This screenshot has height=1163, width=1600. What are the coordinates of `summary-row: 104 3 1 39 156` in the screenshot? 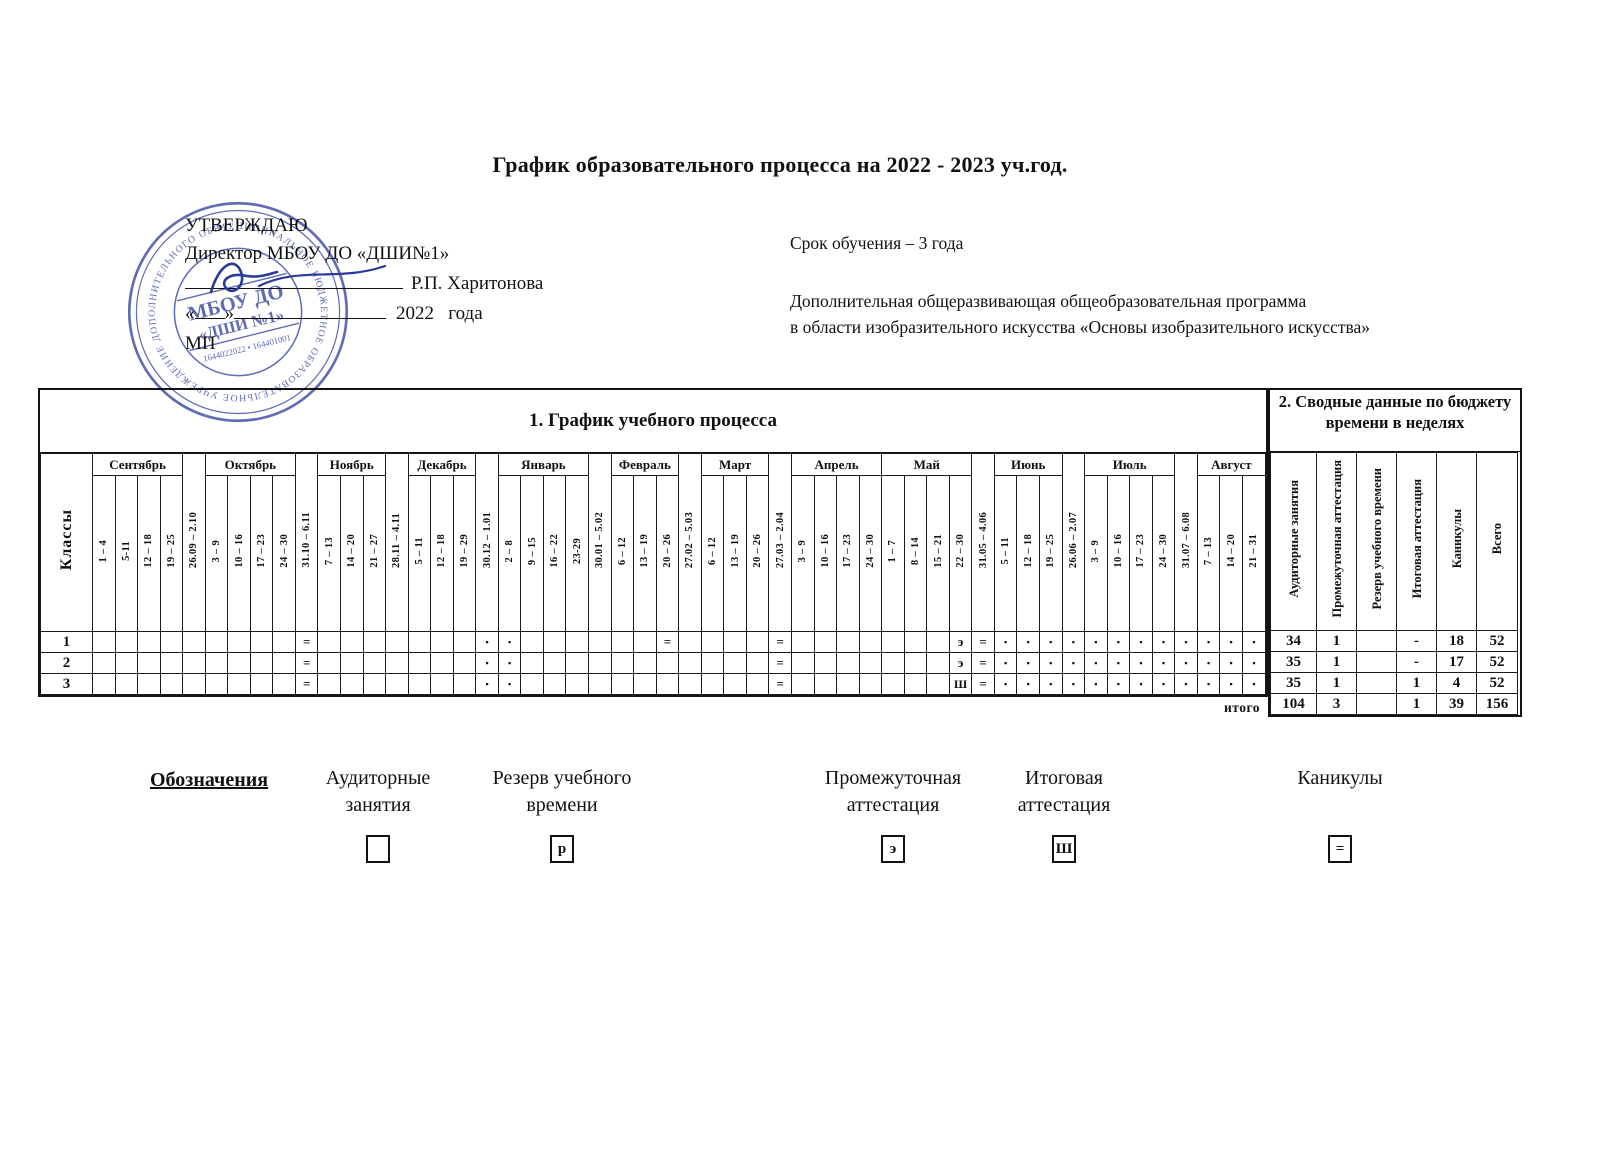 It's located at (1394, 704).